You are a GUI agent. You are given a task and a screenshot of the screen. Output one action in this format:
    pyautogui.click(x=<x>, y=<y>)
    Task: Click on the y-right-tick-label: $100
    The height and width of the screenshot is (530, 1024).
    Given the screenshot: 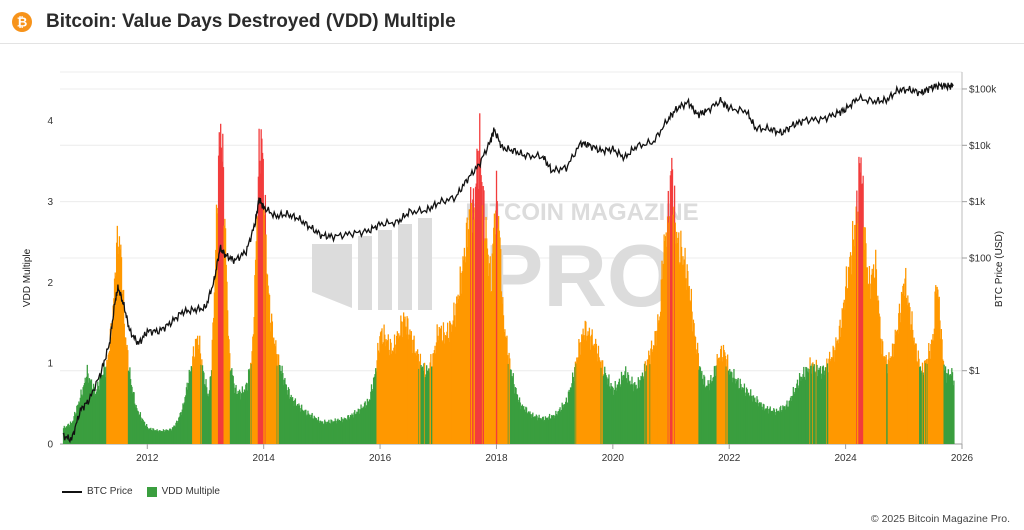 What is the action you would take?
    pyautogui.click(x=980, y=259)
    